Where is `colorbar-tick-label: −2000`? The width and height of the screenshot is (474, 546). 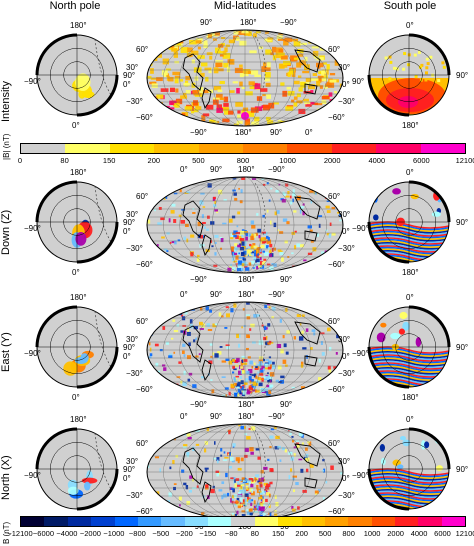 colorbar-tick-label: −2000 is located at coordinates (90, 533).